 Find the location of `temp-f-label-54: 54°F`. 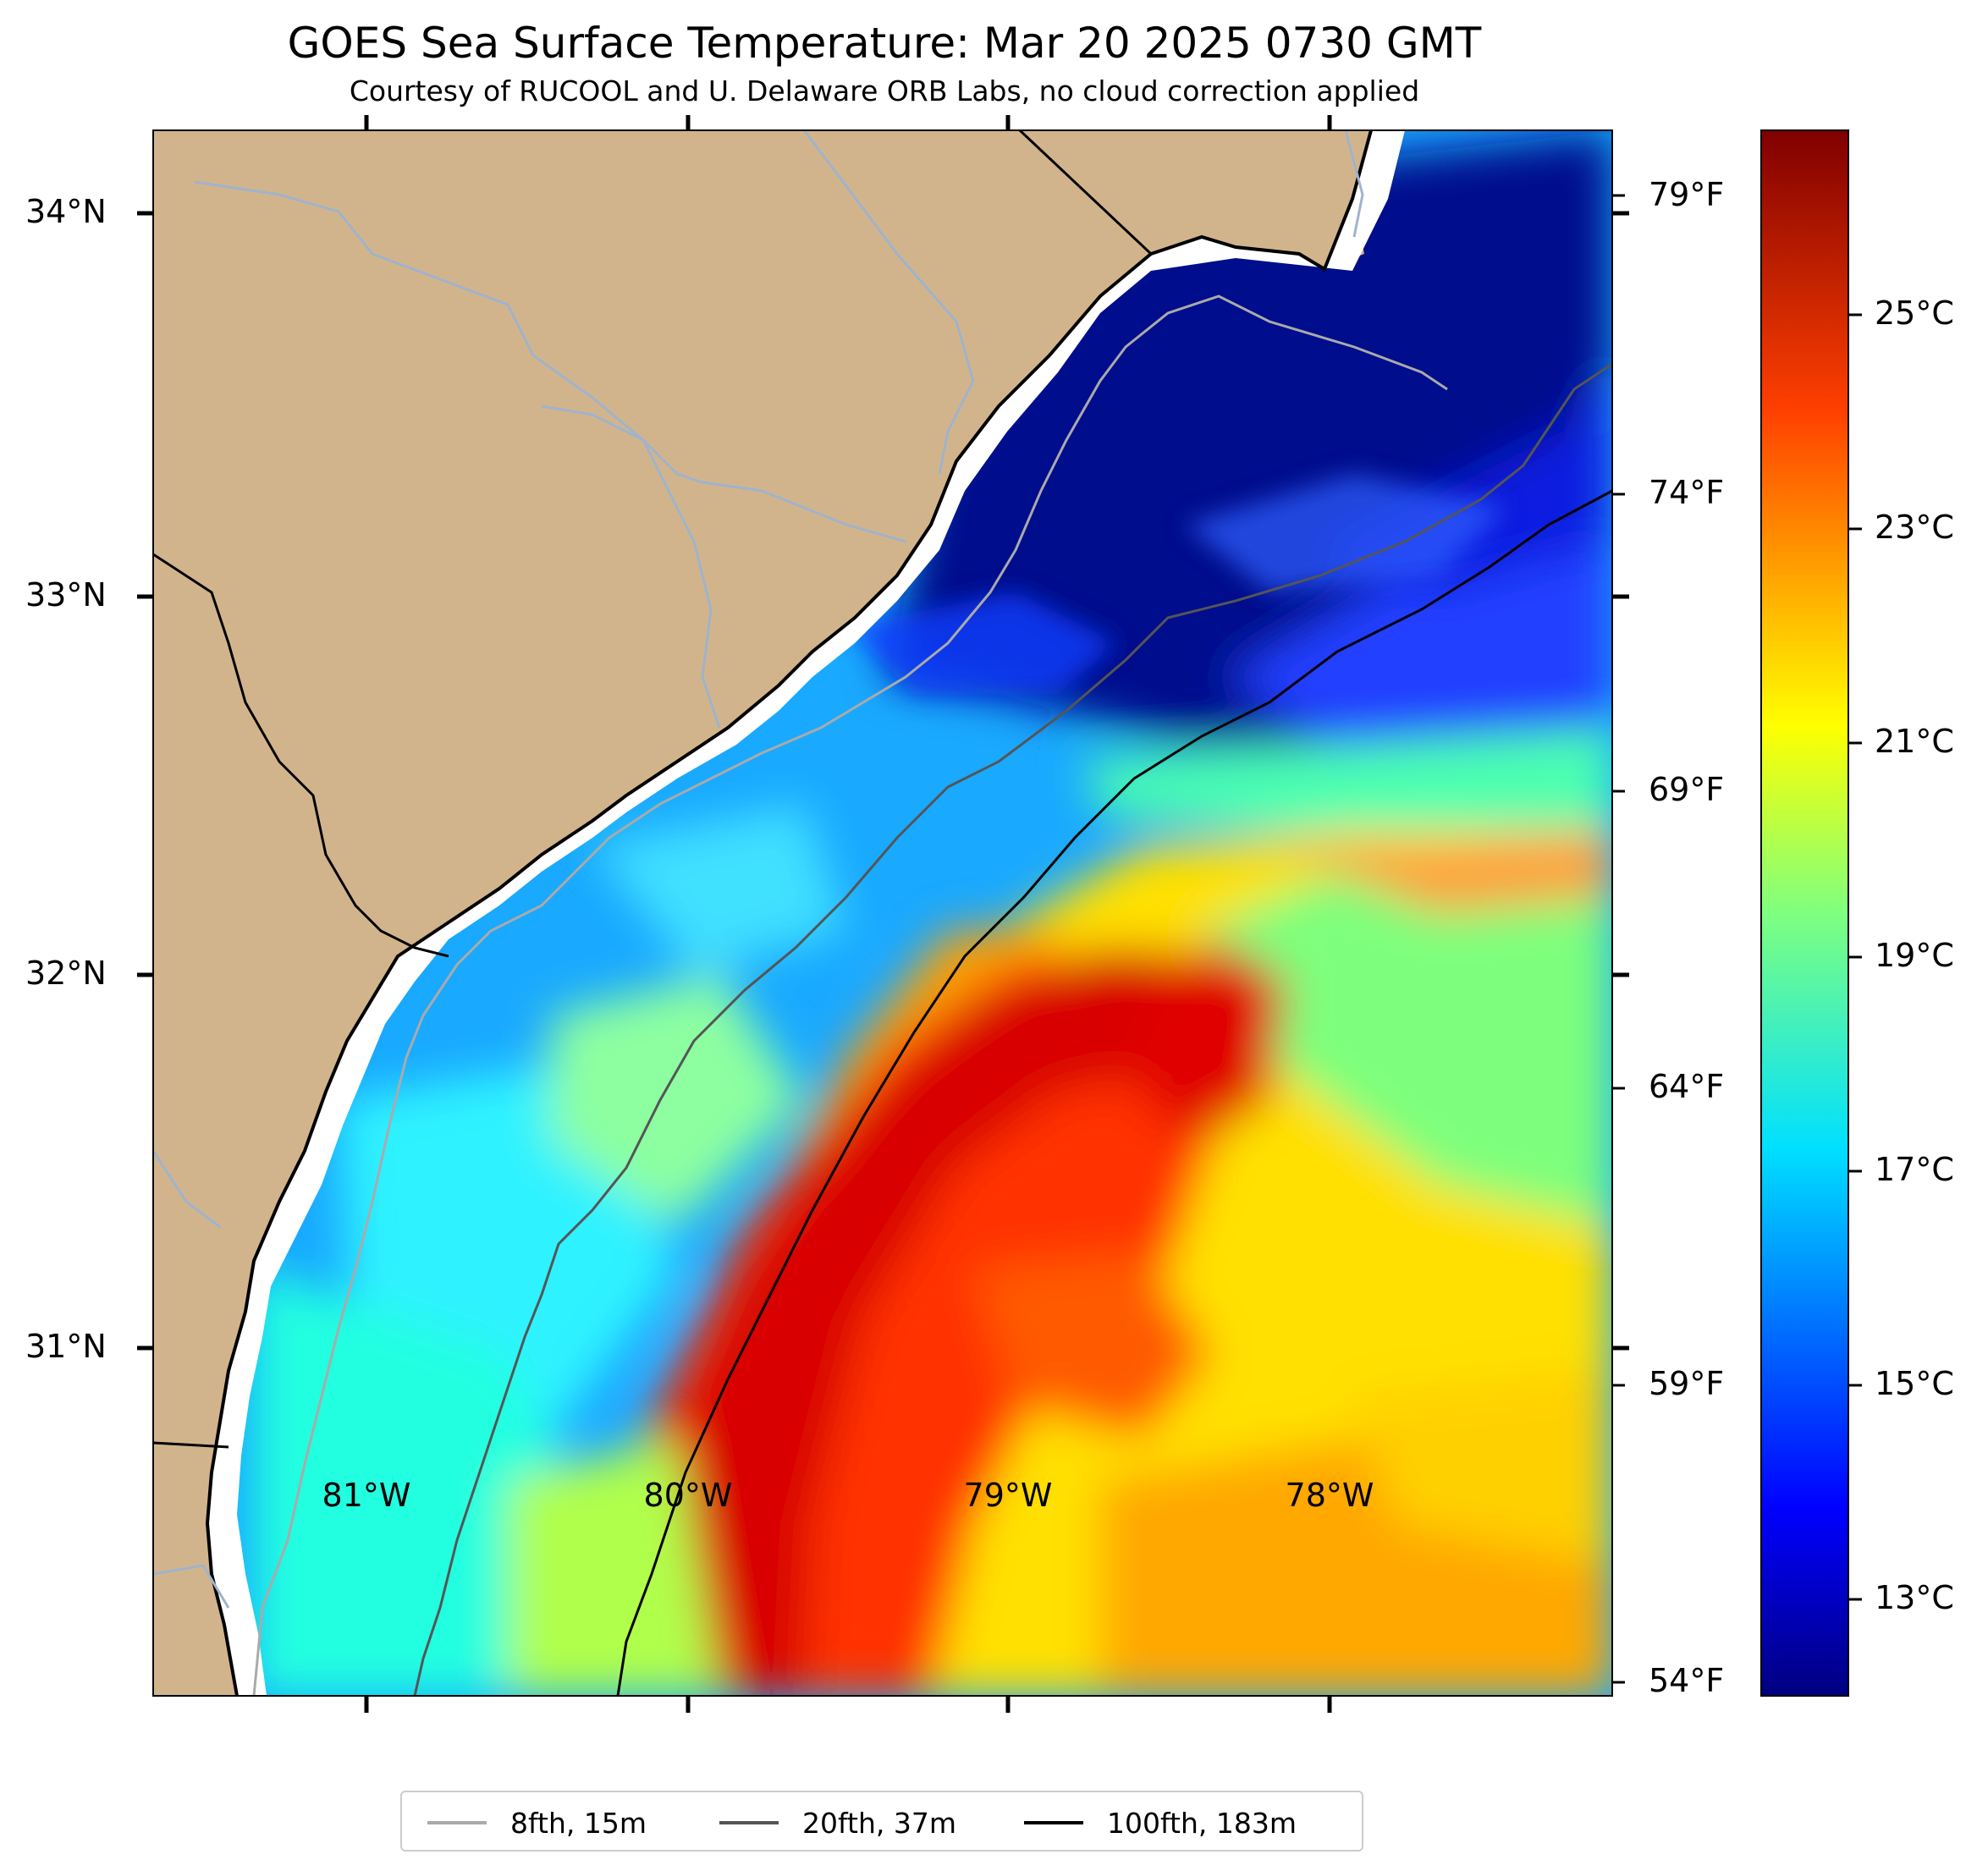

temp-f-label-54: 54°F is located at coordinates (1687, 1681).